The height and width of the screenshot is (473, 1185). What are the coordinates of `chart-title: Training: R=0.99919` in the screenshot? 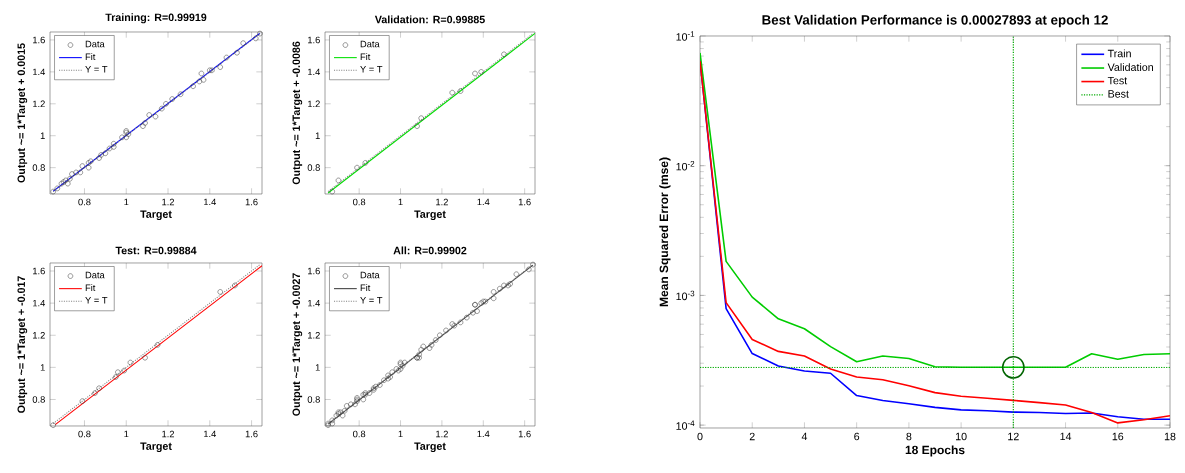 It's located at (156, 18).